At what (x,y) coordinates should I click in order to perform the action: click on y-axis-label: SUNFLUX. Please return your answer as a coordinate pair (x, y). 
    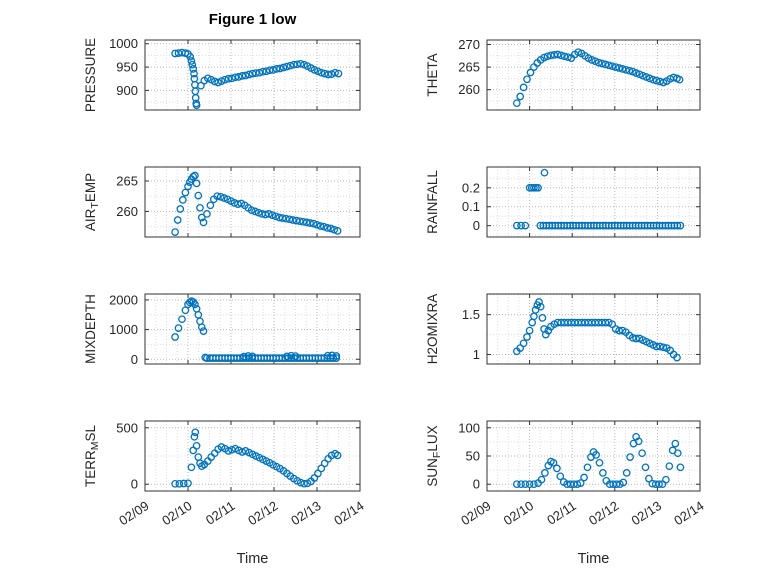
    Looking at the image, I should click on (434, 455).